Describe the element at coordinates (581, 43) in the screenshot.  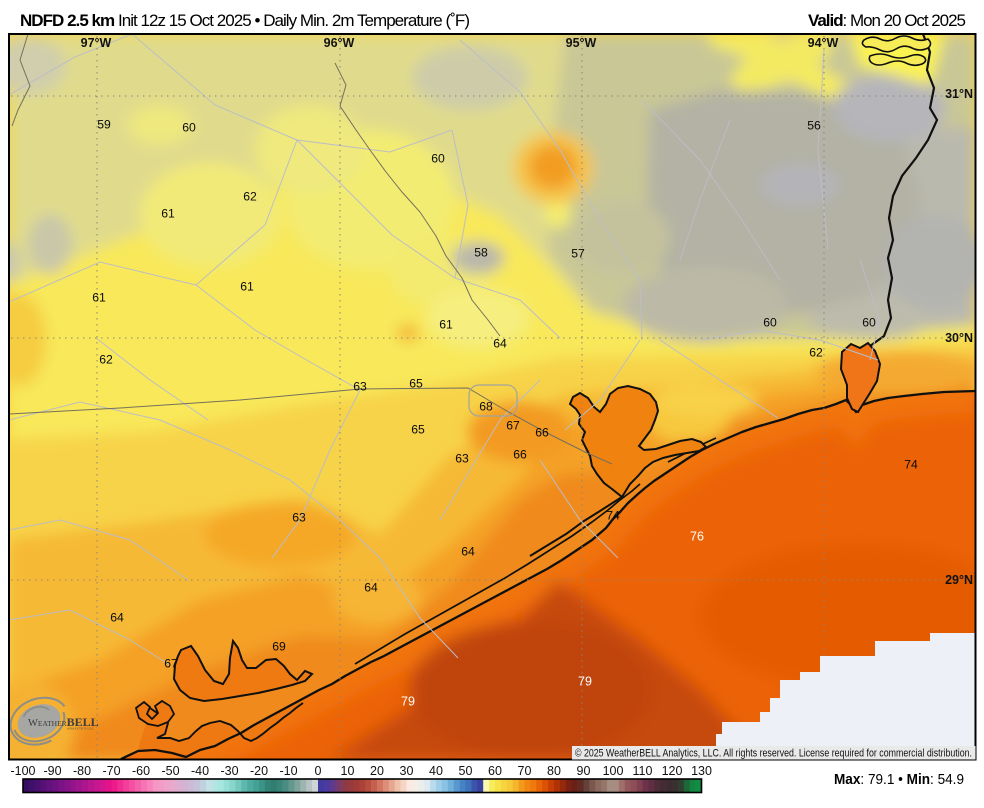
I see `svg-text: 95°W` at that location.